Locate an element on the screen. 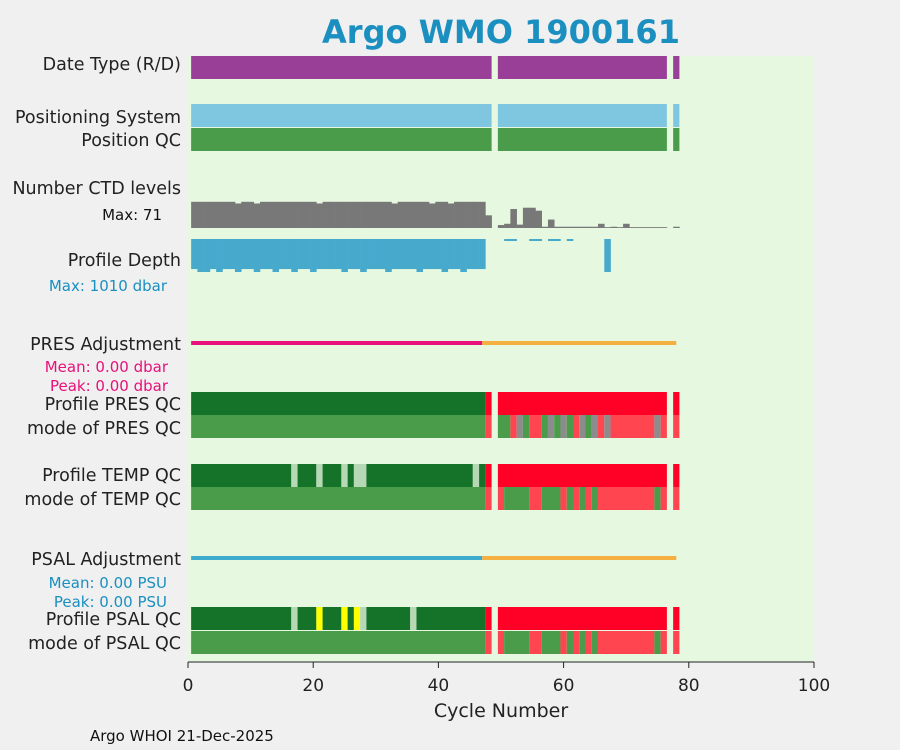  label-mode-psal-qc: mode of PSAL QC is located at coordinates (104, 644).